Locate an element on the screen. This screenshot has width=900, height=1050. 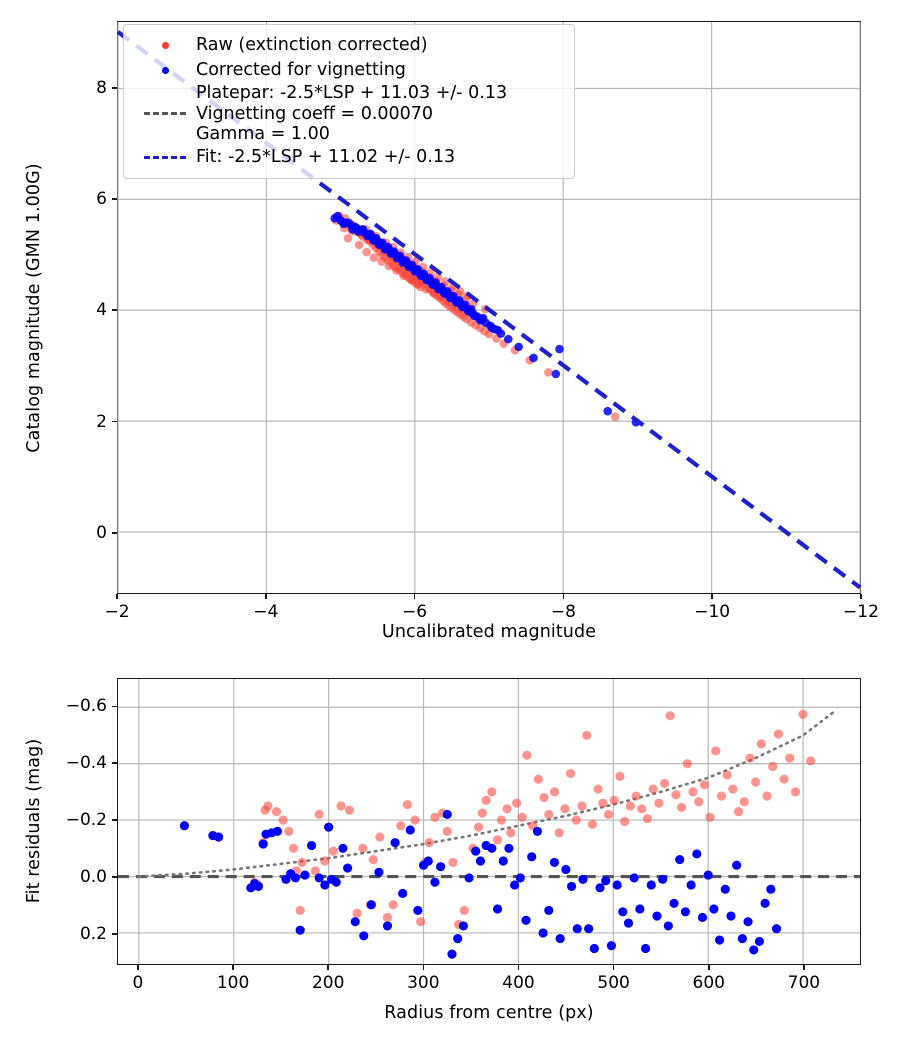
x-tick-label: −2 is located at coordinates (117, 612).